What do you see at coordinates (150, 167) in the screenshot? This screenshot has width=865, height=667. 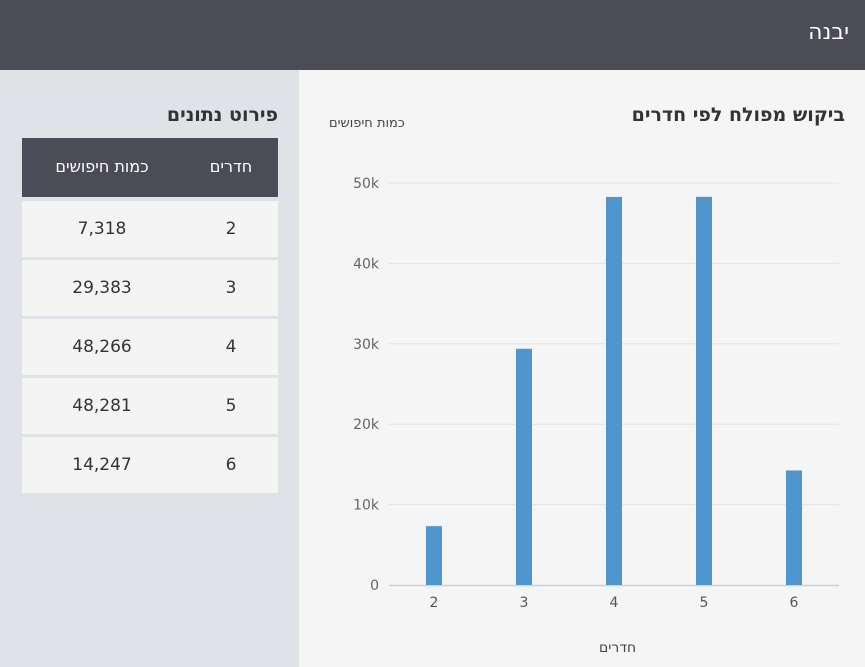 I see `table-header: חדרים כמות חיפושים` at bounding box center [150, 167].